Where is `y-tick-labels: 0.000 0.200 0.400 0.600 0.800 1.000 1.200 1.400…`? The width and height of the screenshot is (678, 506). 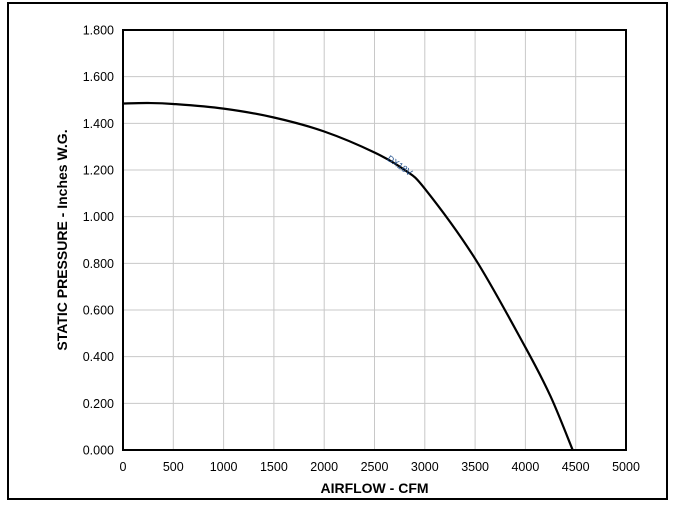 y-tick-labels: 0.000 0.200 0.400 0.600 0.800 1.000 1.200 1.400… is located at coordinates (98, 241).